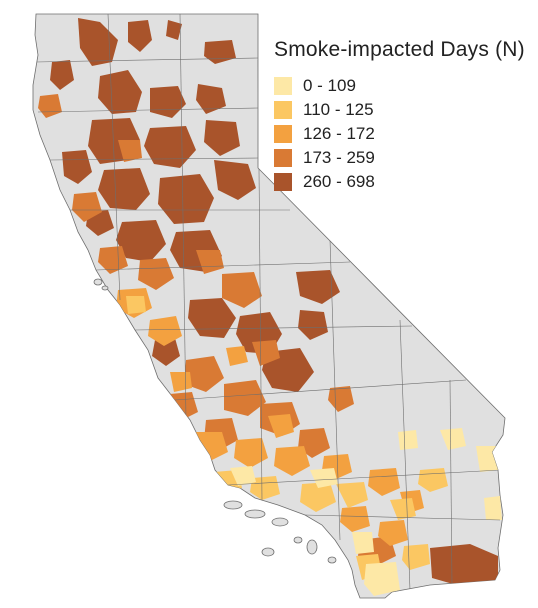  Describe the element at coordinates (404, 86) in the screenshot. I see `legend-item: 0 - 109` at that location.